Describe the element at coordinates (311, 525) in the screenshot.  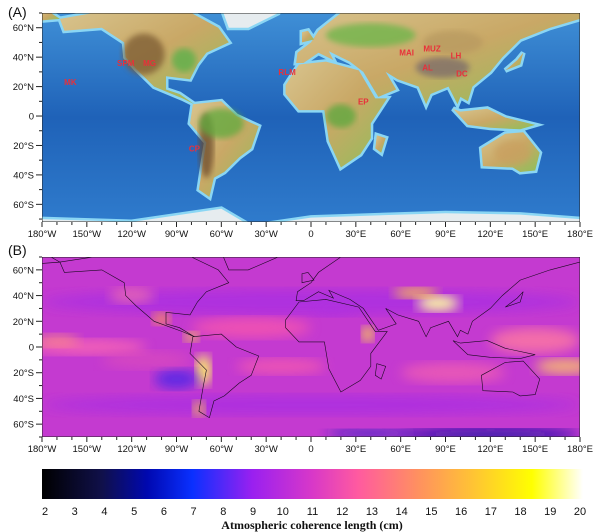
I see `colorbar-title: Atmospheric coherence length (cm)` at that location.